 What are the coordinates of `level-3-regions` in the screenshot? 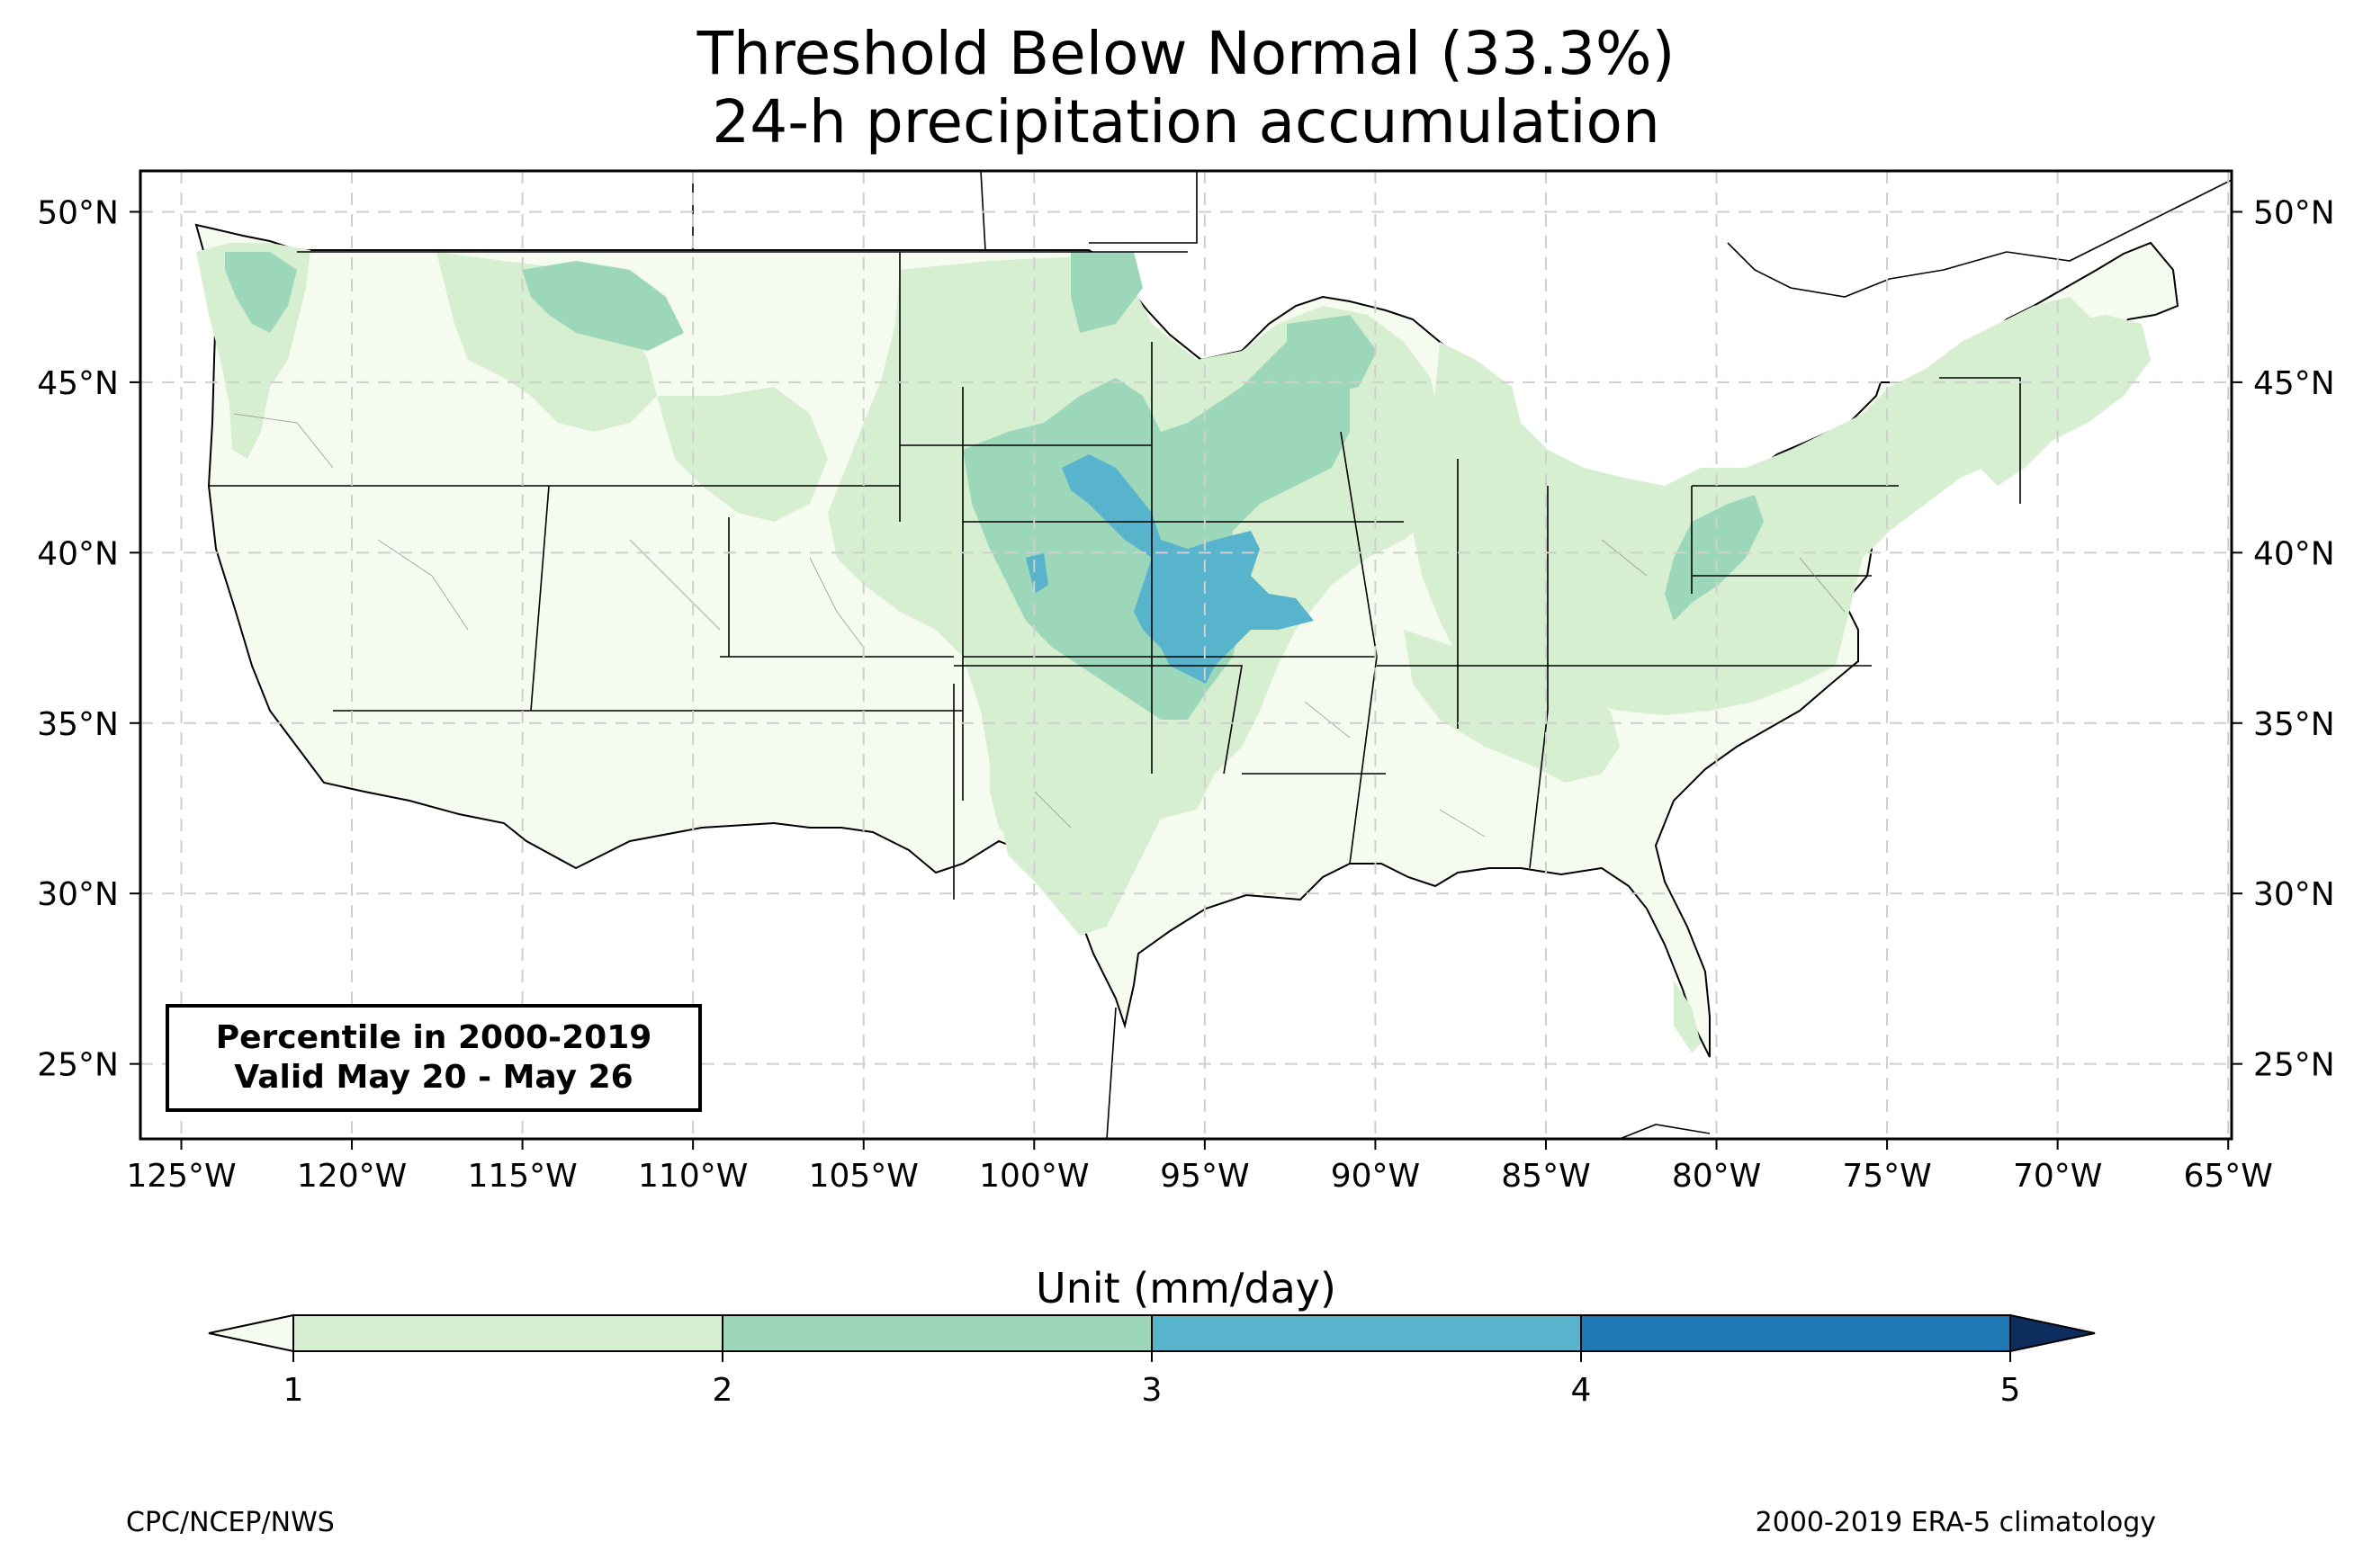 It's located at (1170, 569).